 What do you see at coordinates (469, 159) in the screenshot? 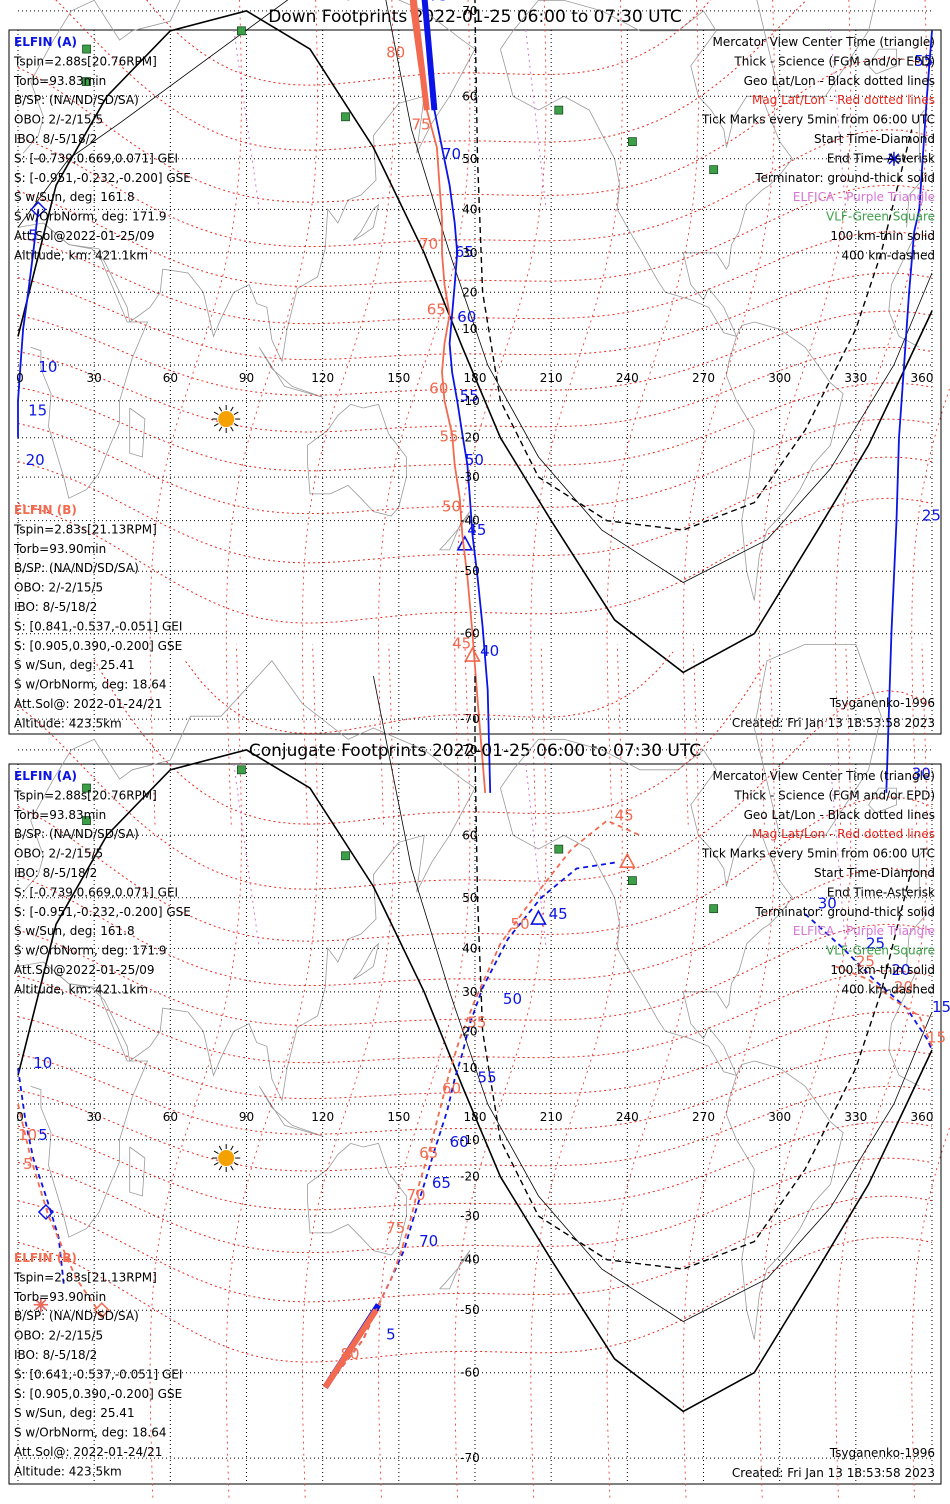
I see `y-tick-label: 50` at bounding box center [469, 159].